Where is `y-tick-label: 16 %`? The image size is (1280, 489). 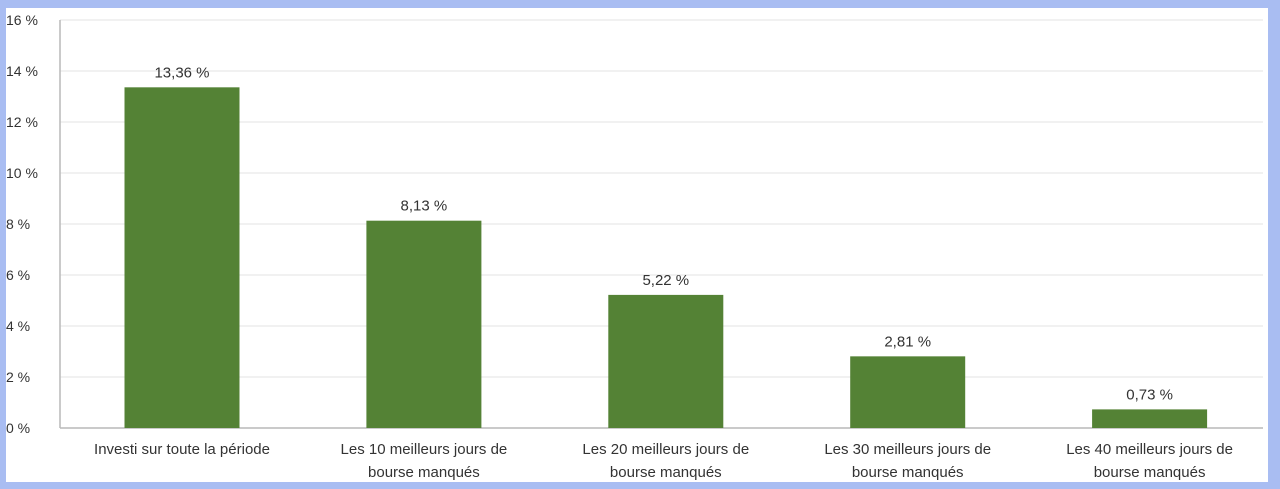 y-tick-label: 16 % is located at coordinates (22, 20).